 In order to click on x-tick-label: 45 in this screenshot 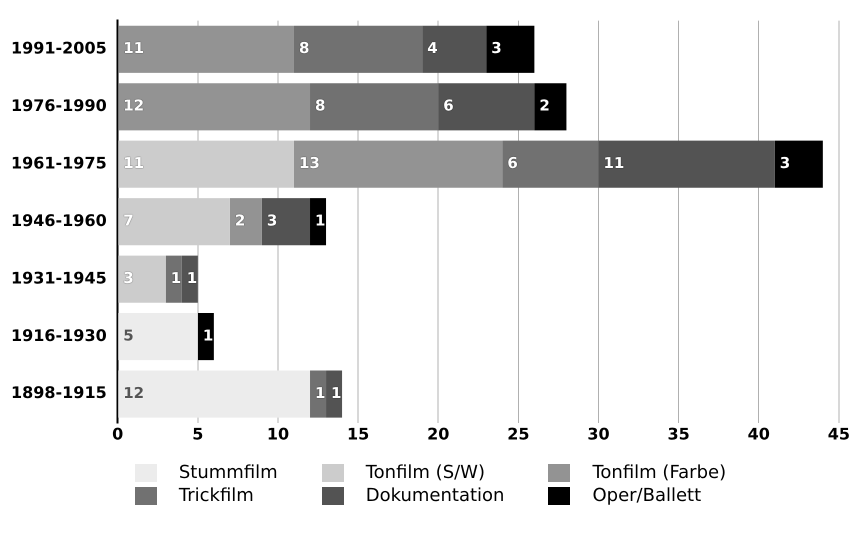, I will do `click(839, 434)`.